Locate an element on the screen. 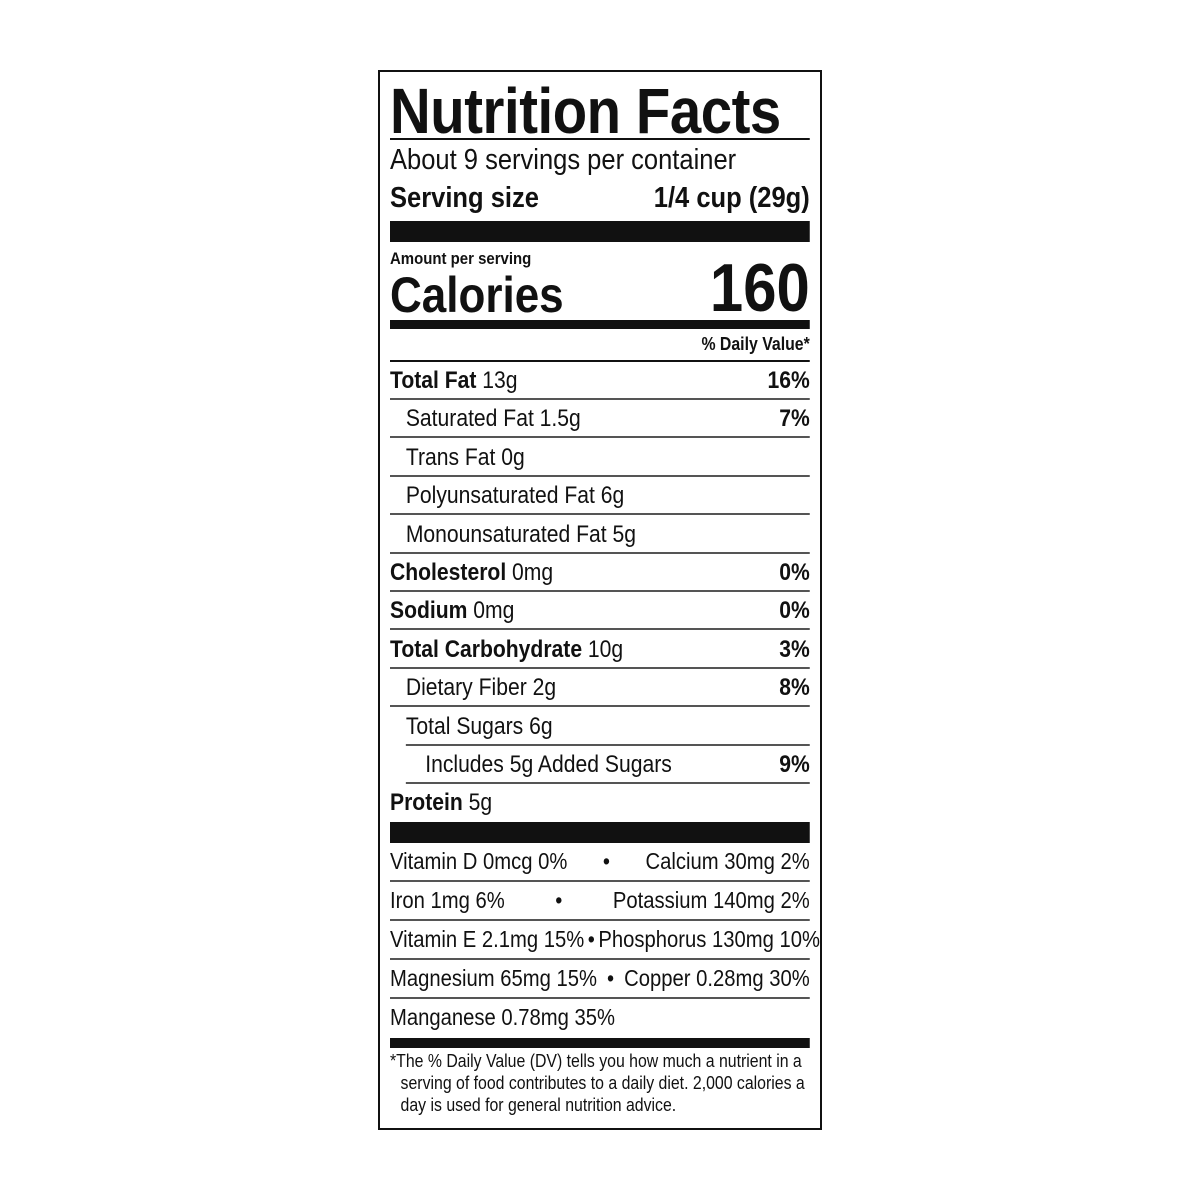 Image resolution: width=1200 pixels, height=1200 pixels. nutrient-row: Saturated Fat 1.5g 7% is located at coordinates (600, 419).